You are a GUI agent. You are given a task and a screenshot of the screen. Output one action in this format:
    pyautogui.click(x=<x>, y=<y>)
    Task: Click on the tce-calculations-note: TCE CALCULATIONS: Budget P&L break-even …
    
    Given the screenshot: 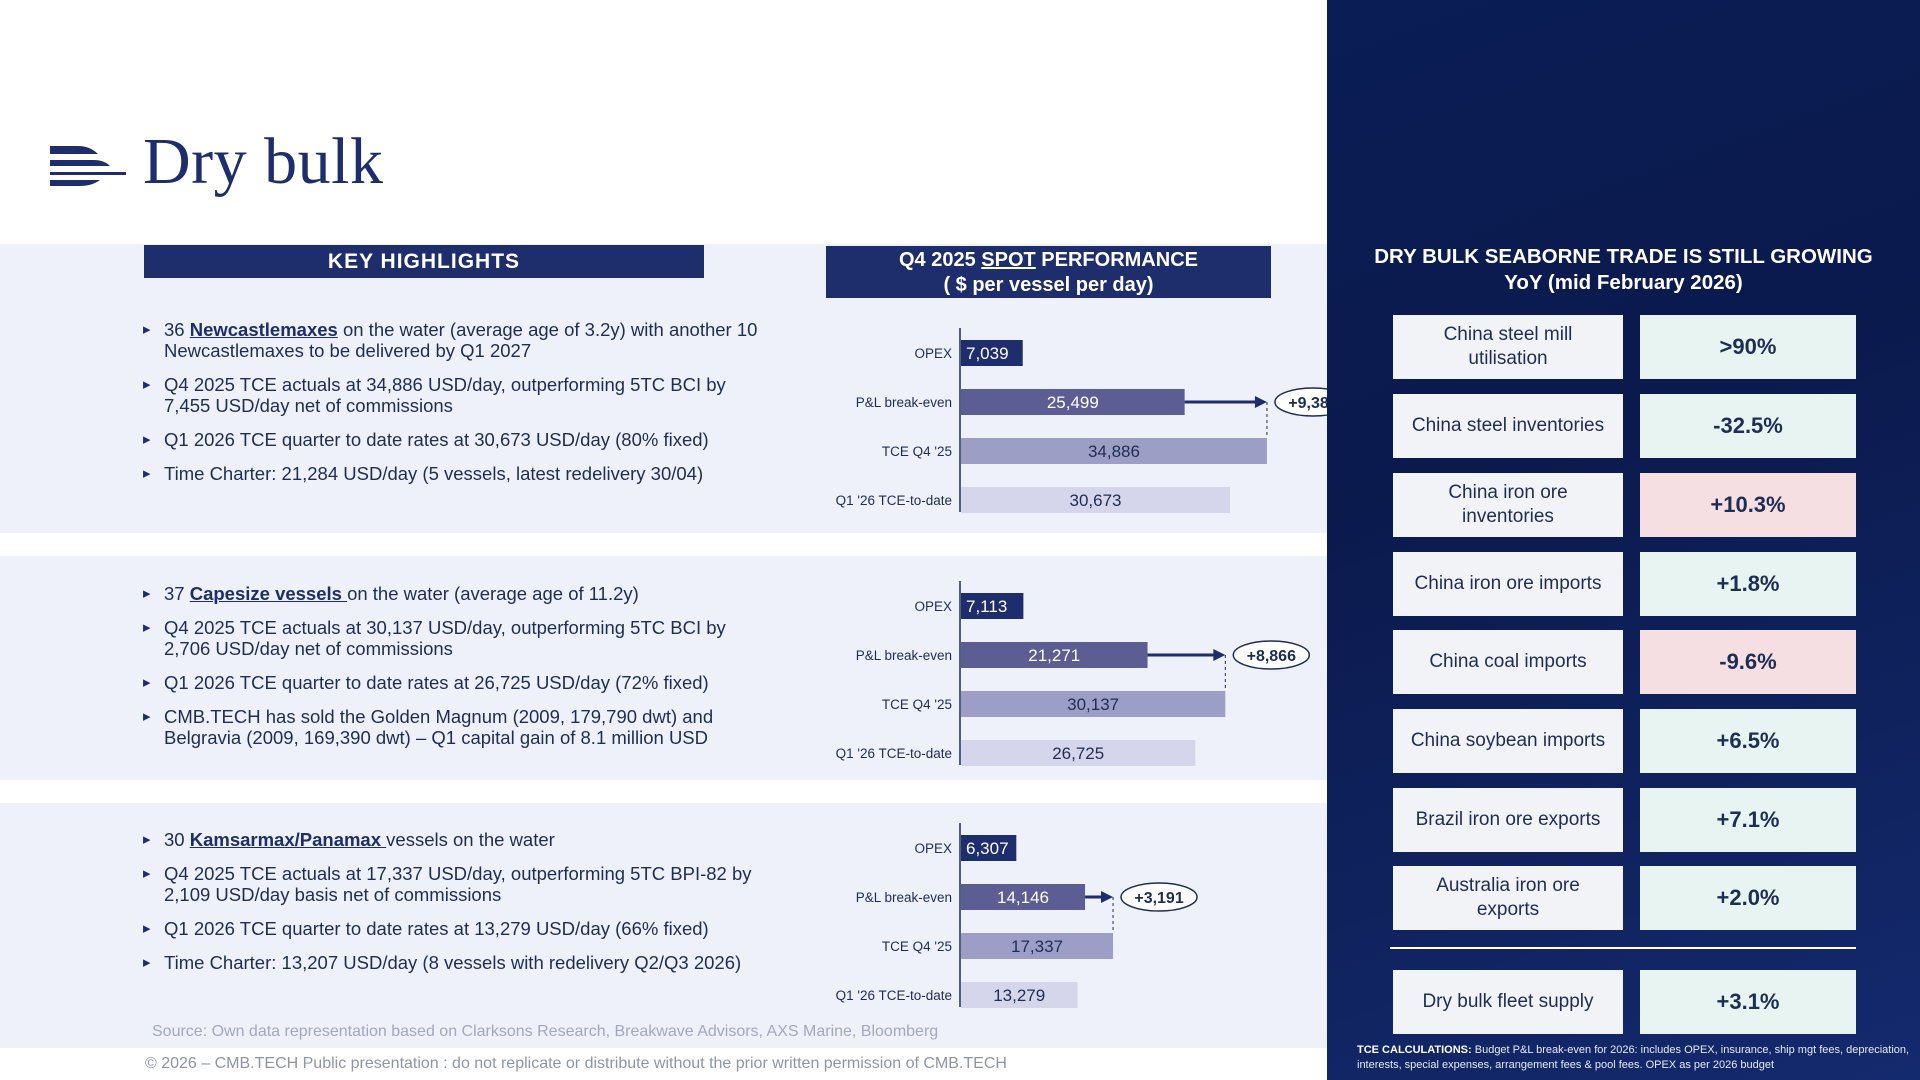 What is the action you would take?
    pyautogui.click(x=1637, y=1058)
    